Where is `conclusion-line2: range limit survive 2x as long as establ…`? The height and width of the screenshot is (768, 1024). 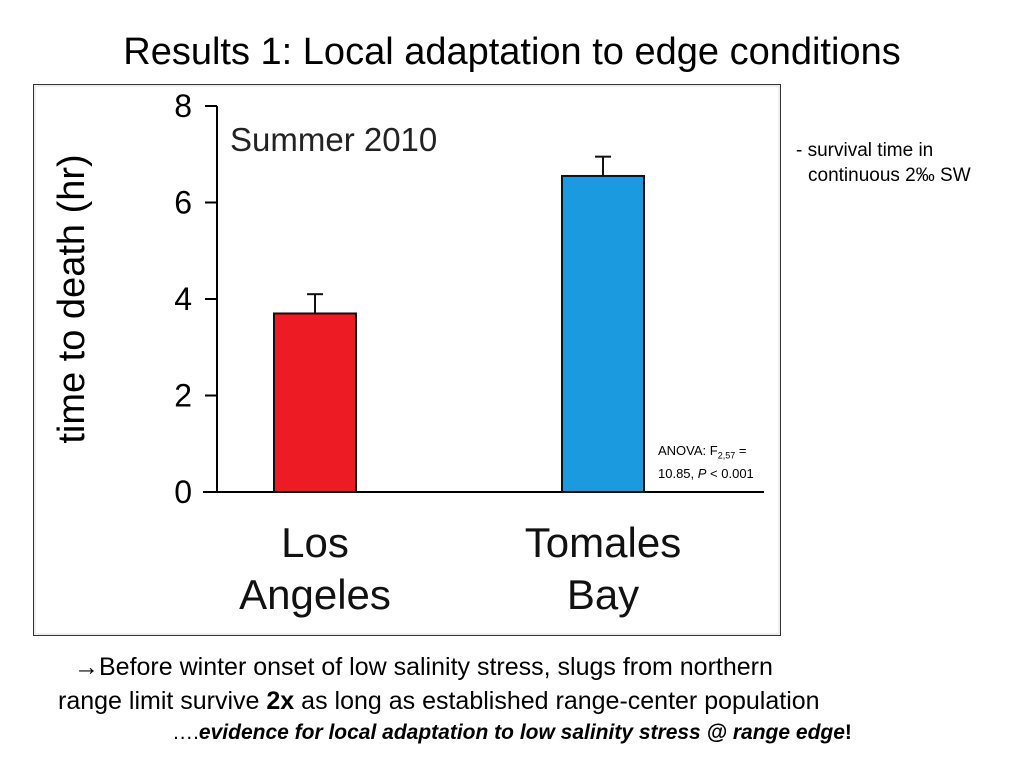 conclusion-line2: range limit survive 2x as long as establ… is located at coordinates (512, 701).